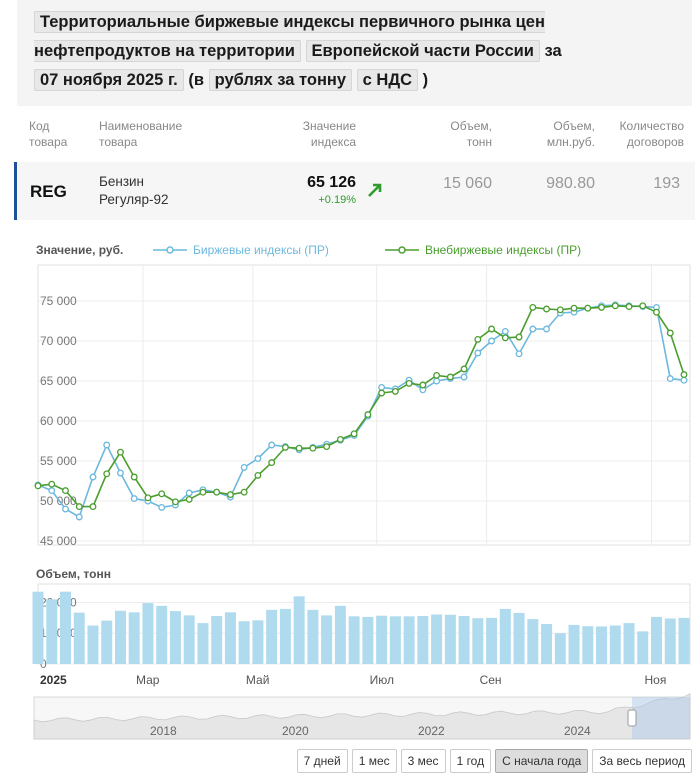 This screenshot has height=781, width=700. I want to click on table-row, so click(354, 191).